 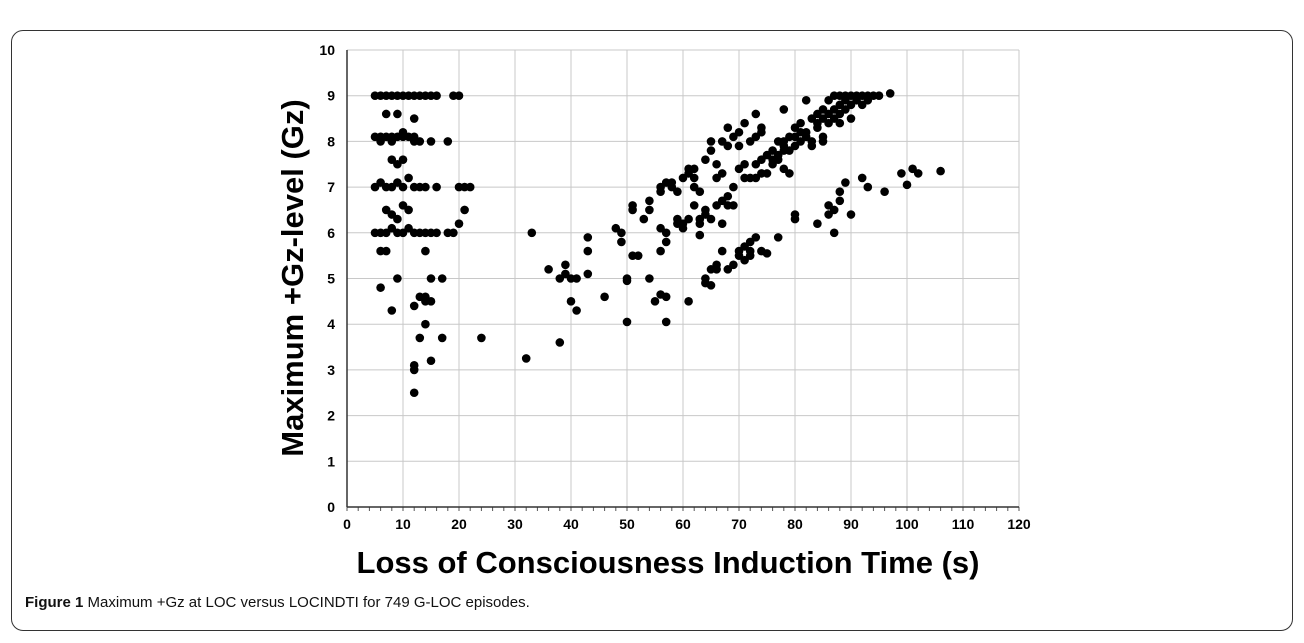 What do you see at coordinates (403, 524) in the screenshot?
I see `x-tick-label: 10` at bounding box center [403, 524].